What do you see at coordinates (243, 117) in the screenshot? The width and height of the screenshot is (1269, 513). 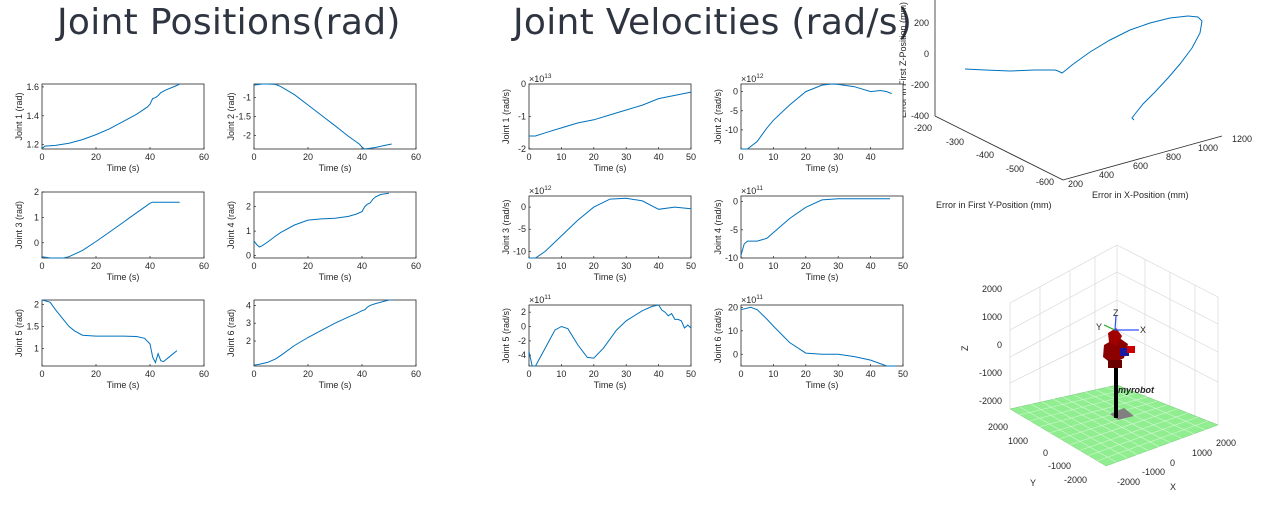 I see `y-tick-label: -1.5` at bounding box center [243, 117].